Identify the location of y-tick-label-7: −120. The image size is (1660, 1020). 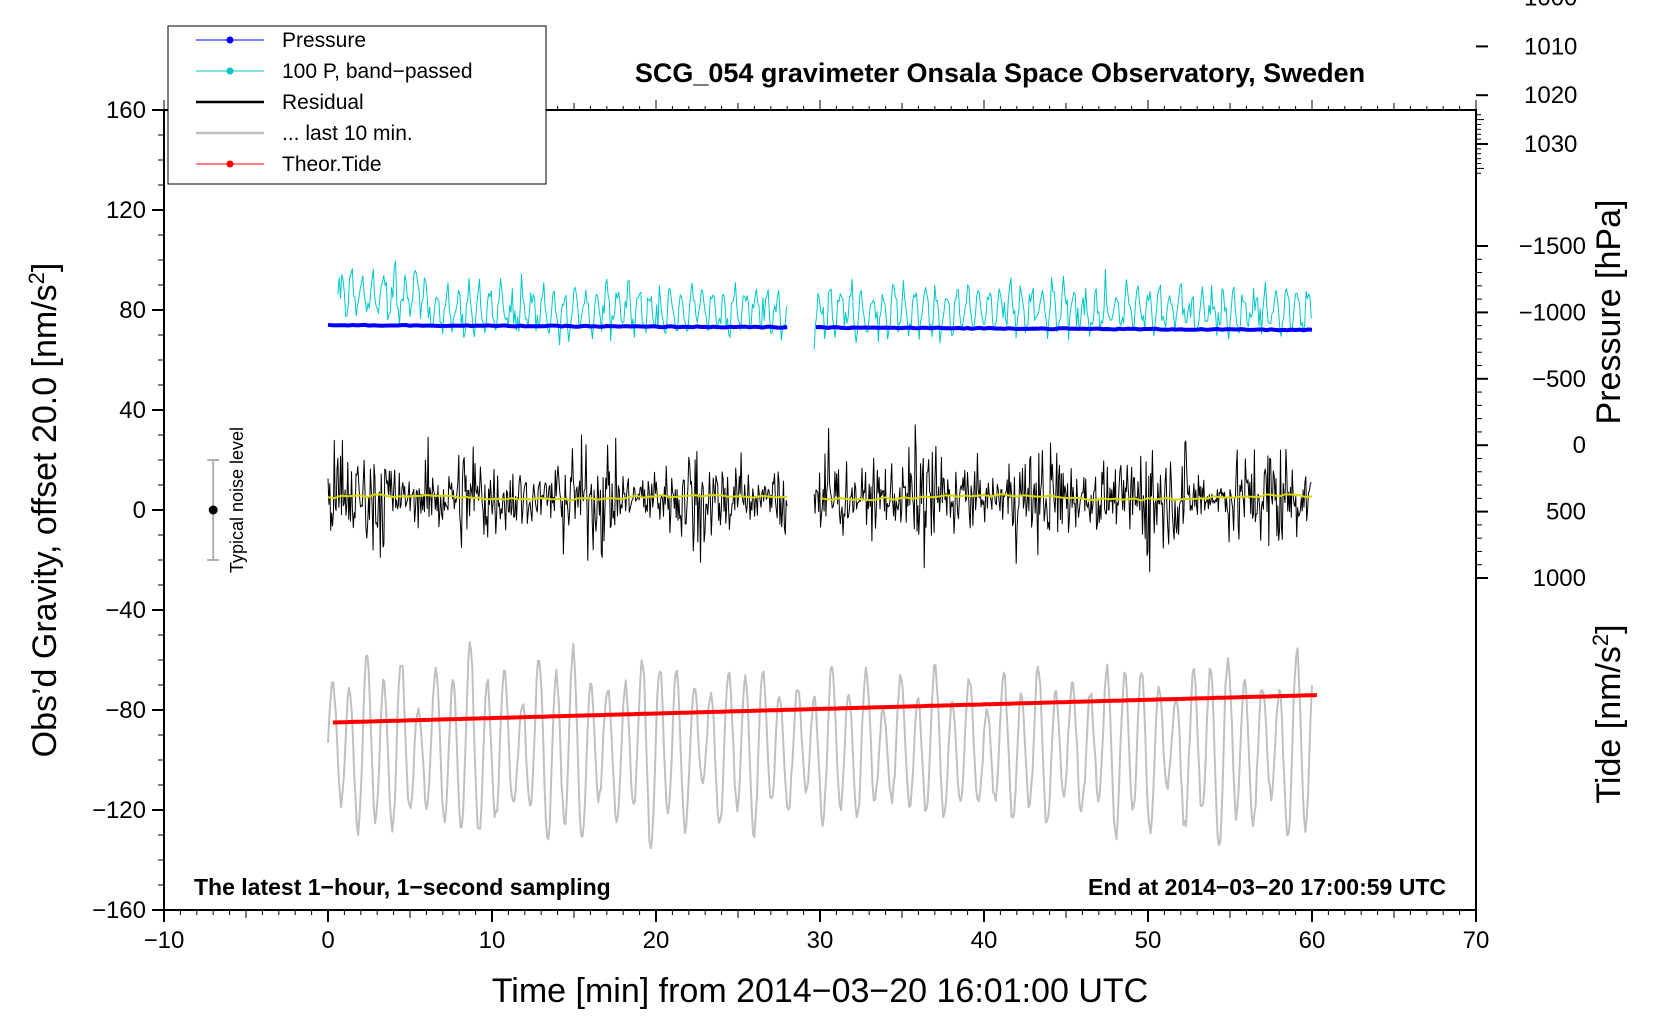
(119, 810).